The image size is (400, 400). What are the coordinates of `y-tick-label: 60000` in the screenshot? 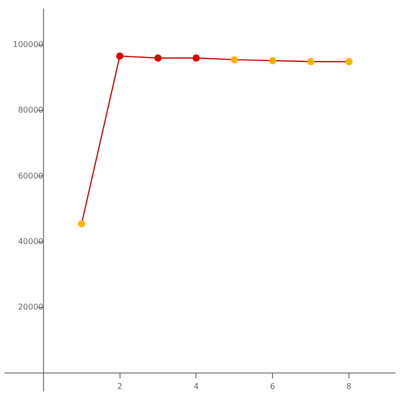 It's located at (31, 175).